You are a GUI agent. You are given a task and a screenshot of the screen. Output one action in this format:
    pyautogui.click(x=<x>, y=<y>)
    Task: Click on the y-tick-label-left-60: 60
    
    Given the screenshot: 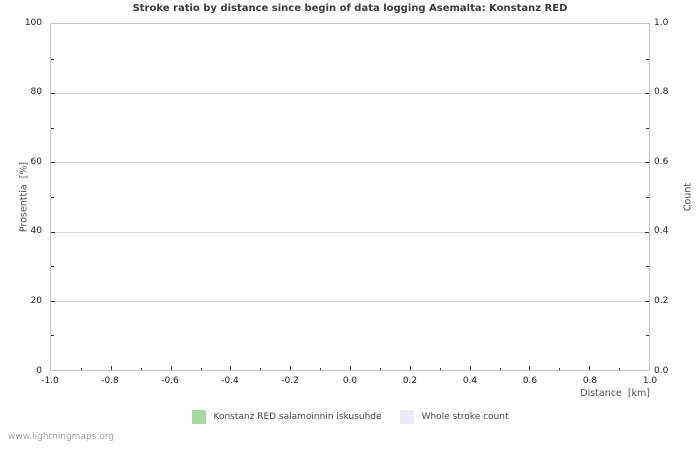 What is the action you would take?
    pyautogui.click(x=36, y=161)
    